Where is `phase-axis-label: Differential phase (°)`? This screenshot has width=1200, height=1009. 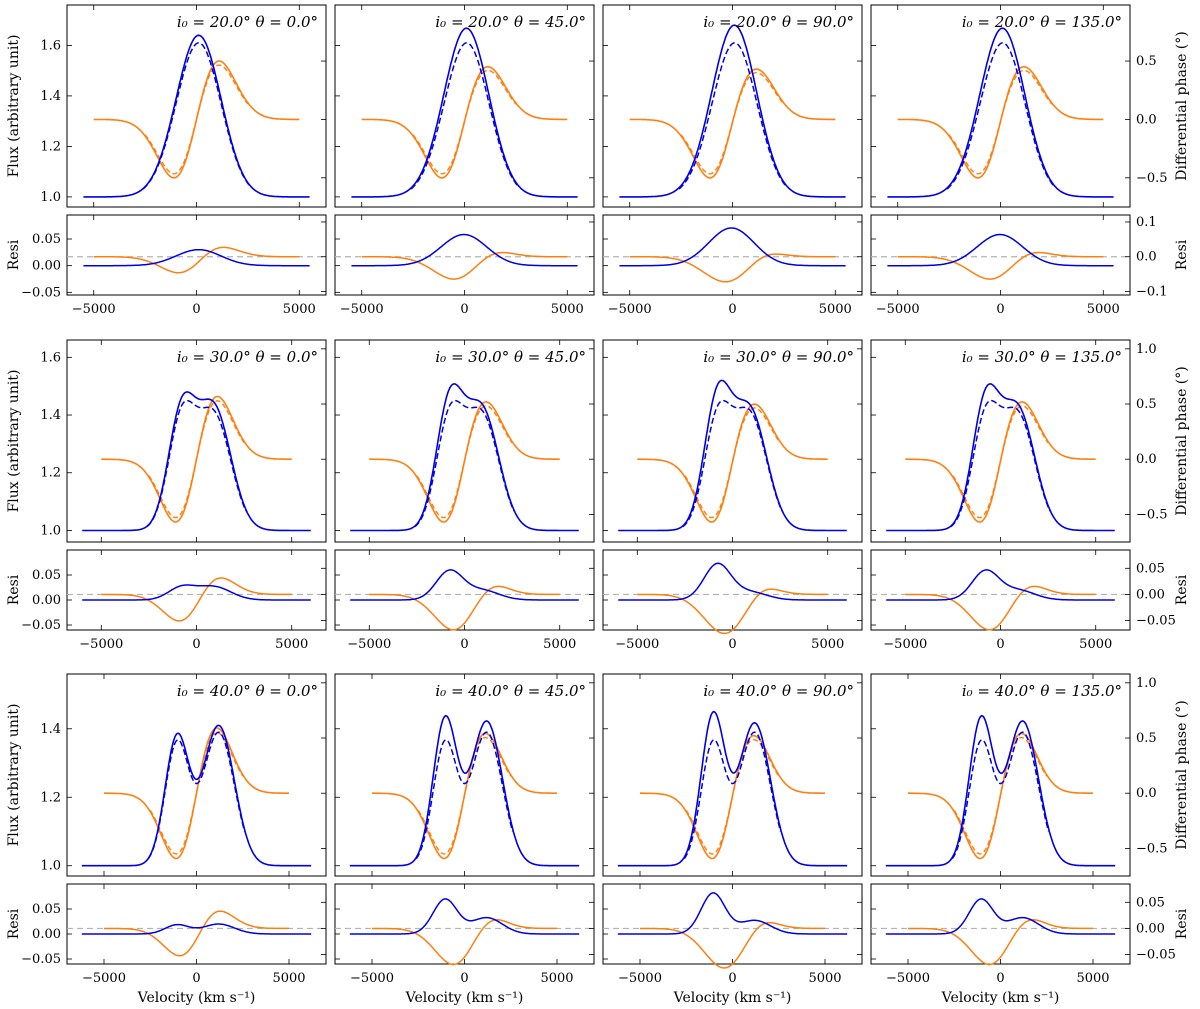
phase-axis-label: Differential phase (°) is located at coordinates (1182, 440).